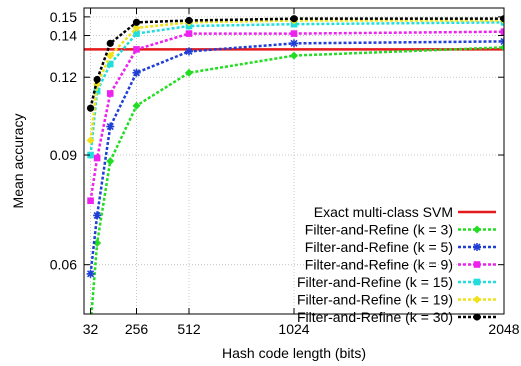  I want to click on legend-item: Filter-and-Refine (k = 15), so click(396, 282).